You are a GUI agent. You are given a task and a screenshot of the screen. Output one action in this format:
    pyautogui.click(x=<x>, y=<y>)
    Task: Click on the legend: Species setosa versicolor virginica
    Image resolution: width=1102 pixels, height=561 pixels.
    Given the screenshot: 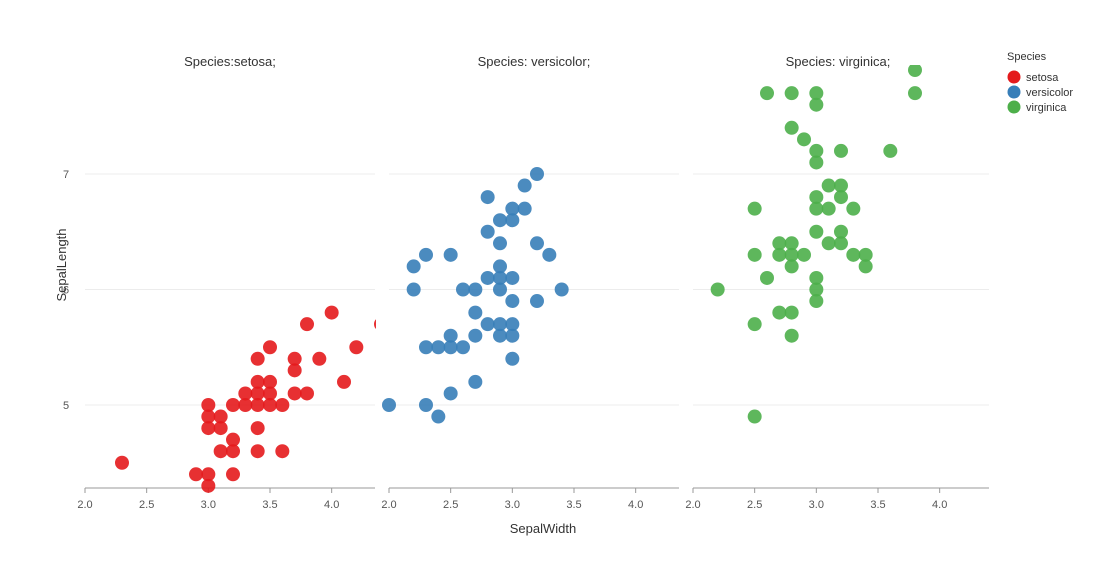 What is the action you would take?
    pyautogui.click(x=1040, y=82)
    